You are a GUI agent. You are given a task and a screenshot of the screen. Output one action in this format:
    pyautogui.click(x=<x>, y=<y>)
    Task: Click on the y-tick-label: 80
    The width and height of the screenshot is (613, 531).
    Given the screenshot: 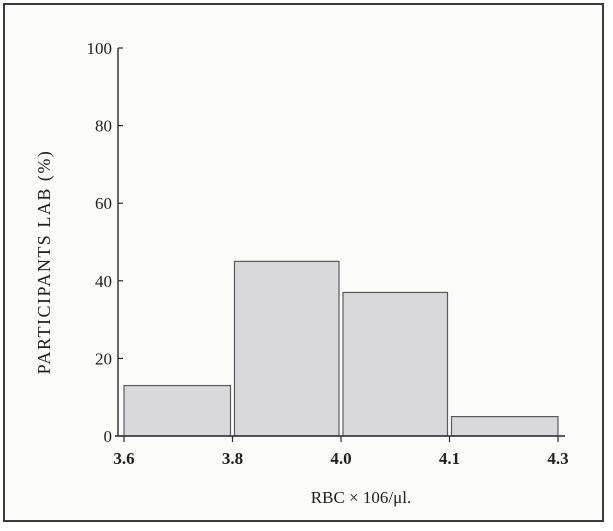 What is the action you would take?
    pyautogui.click(x=103, y=126)
    